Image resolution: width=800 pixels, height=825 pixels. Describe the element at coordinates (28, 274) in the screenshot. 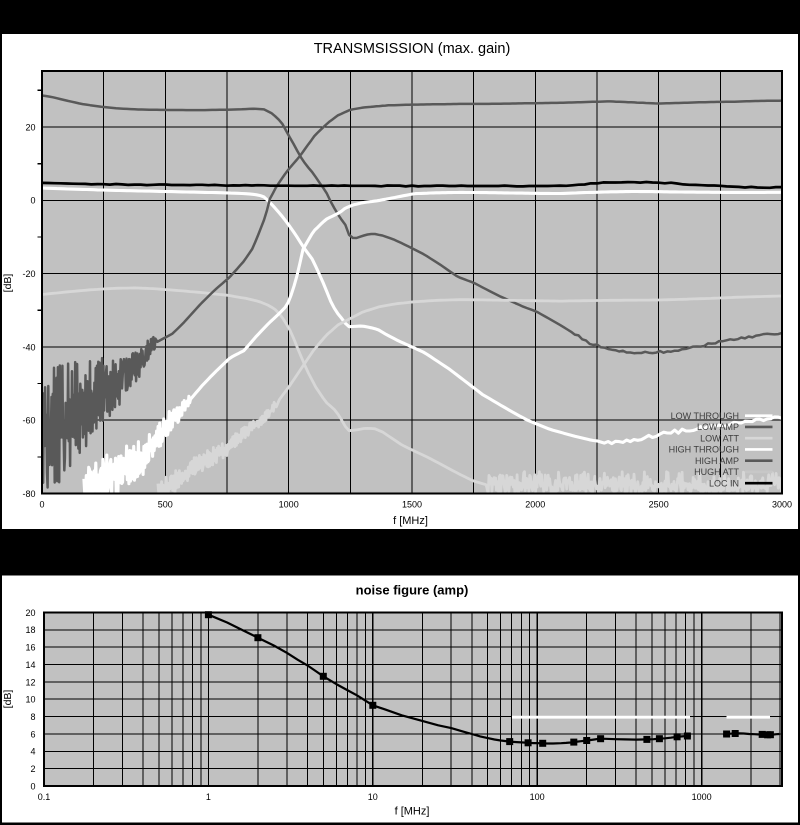

I see `svg-text: -20` at that location.